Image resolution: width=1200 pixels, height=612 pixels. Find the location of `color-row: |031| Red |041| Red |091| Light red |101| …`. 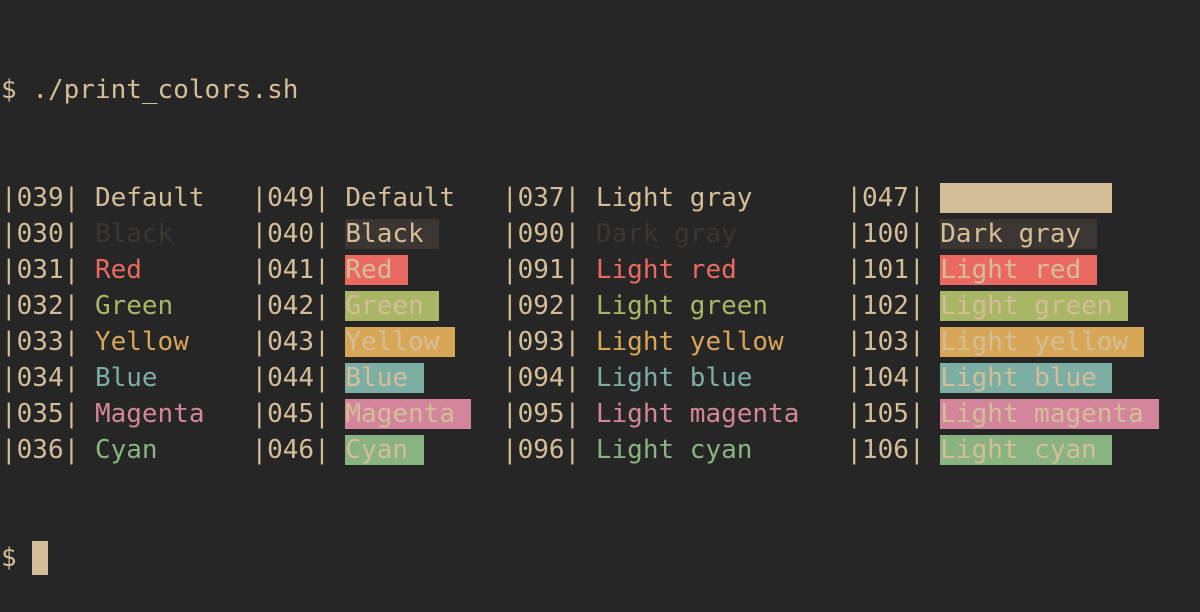

color-row: |031| Red |041| Red |091| Light red |101| … is located at coordinates (600, 270).